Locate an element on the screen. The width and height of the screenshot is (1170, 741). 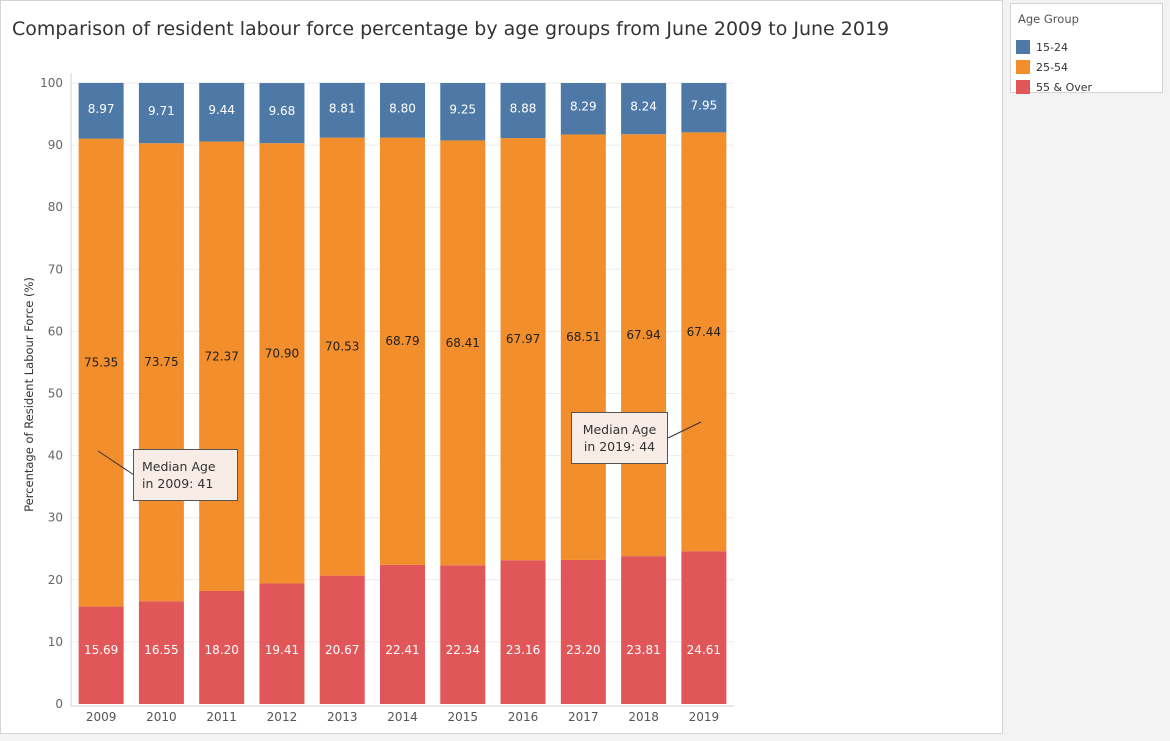
y-tick-label: 80 is located at coordinates (55, 207).